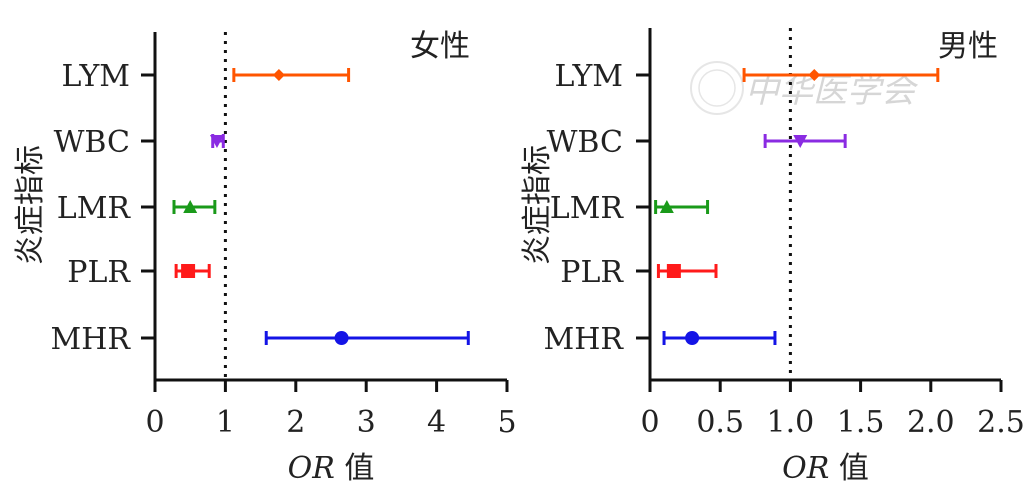 The height and width of the screenshot is (494, 1029). What do you see at coordinates (440, 46) in the screenshot?
I see `panel-title: 女性` at bounding box center [440, 46].